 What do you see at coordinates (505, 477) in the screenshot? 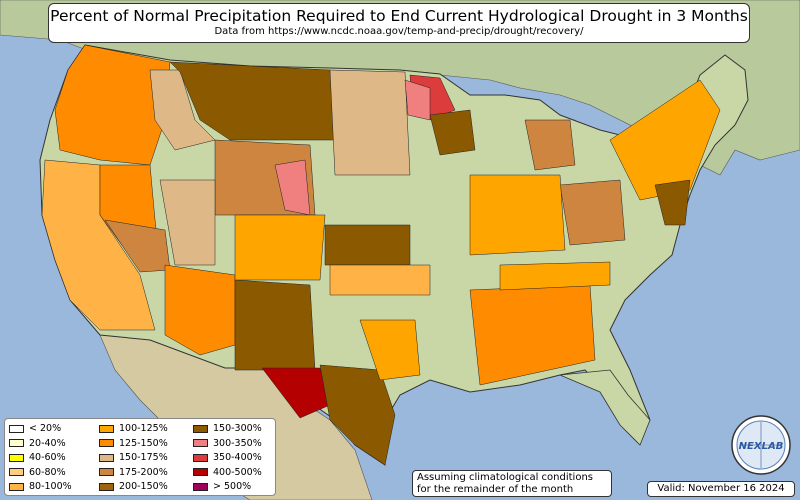
I see `note-line-1: Assuming climatological conditions` at bounding box center [505, 477].